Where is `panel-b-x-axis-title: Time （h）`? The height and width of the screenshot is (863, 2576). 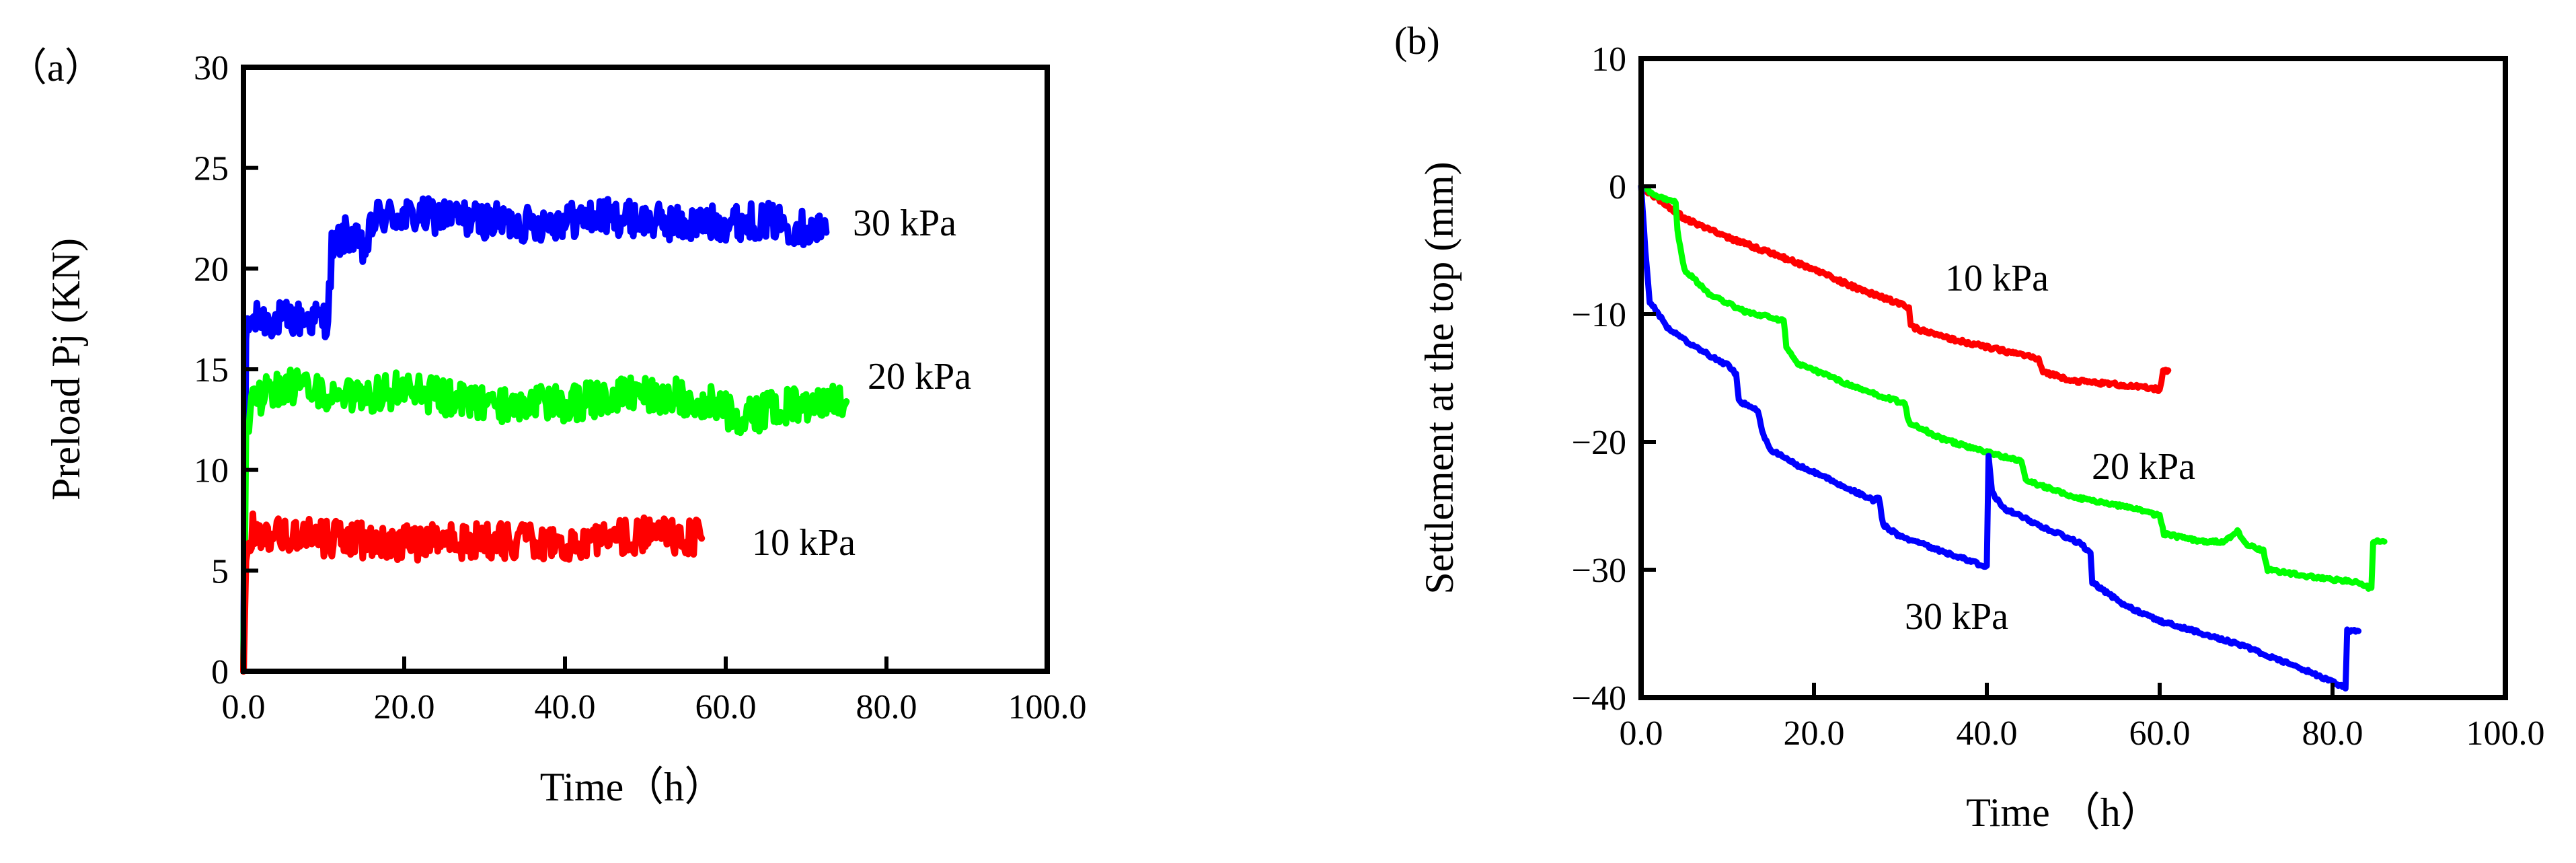 panel-b-x-axis-title: Time （h） is located at coordinates (2063, 812).